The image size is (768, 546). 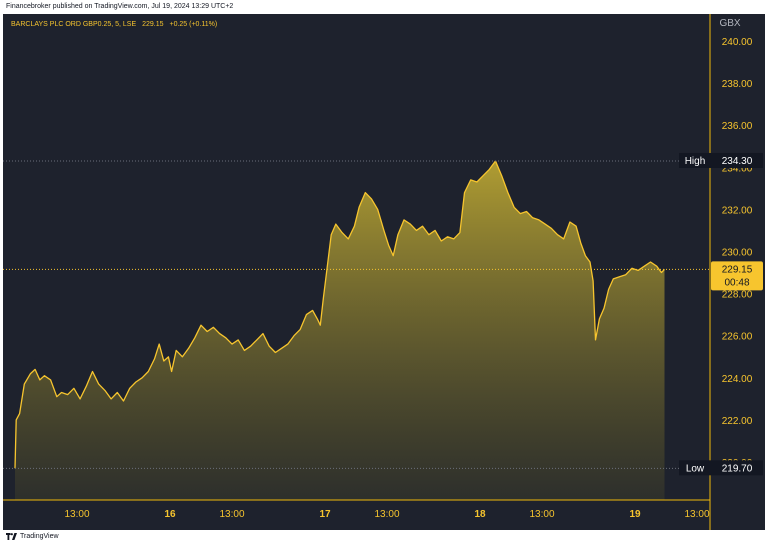 What do you see at coordinates (170, 514) in the screenshot?
I see `x-tick-label: 16` at bounding box center [170, 514].